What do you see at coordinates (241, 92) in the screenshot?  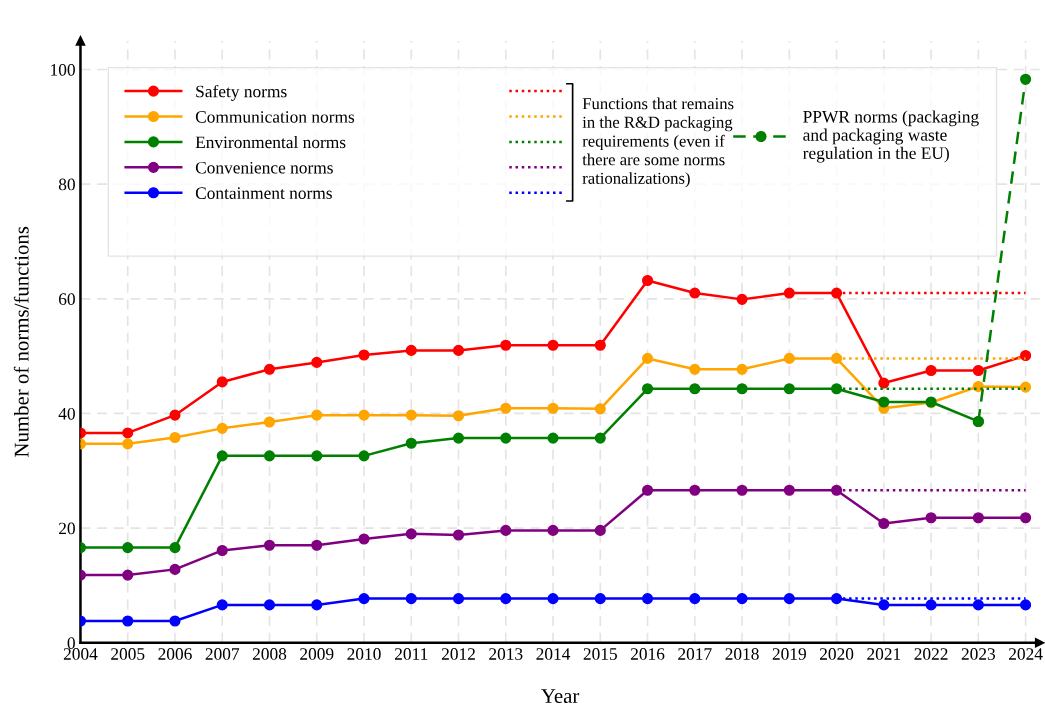 I see `legend-label: Safety norms` at bounding box center [241, 92].